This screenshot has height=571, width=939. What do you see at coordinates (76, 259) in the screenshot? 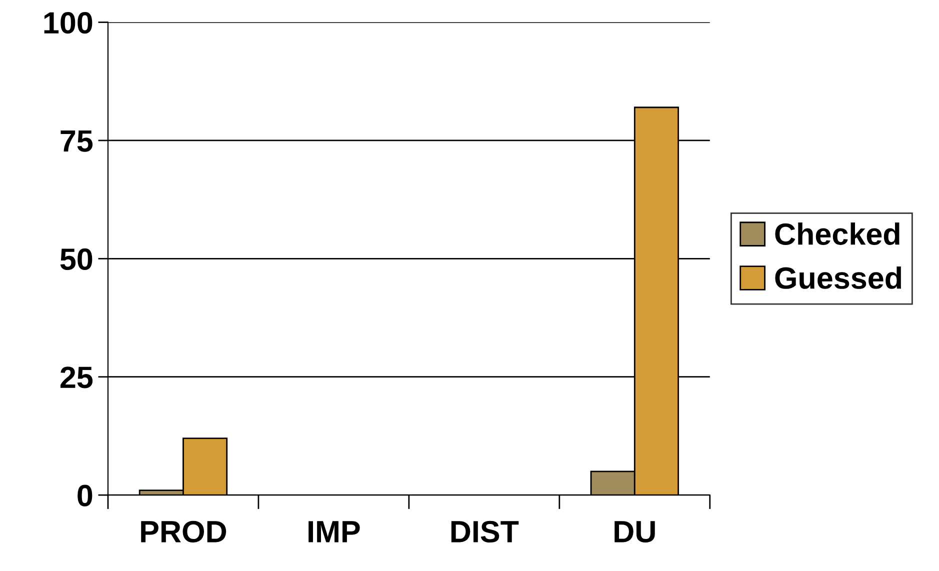
I see `y-tick-label: 50` at bounding box center [76, 259].